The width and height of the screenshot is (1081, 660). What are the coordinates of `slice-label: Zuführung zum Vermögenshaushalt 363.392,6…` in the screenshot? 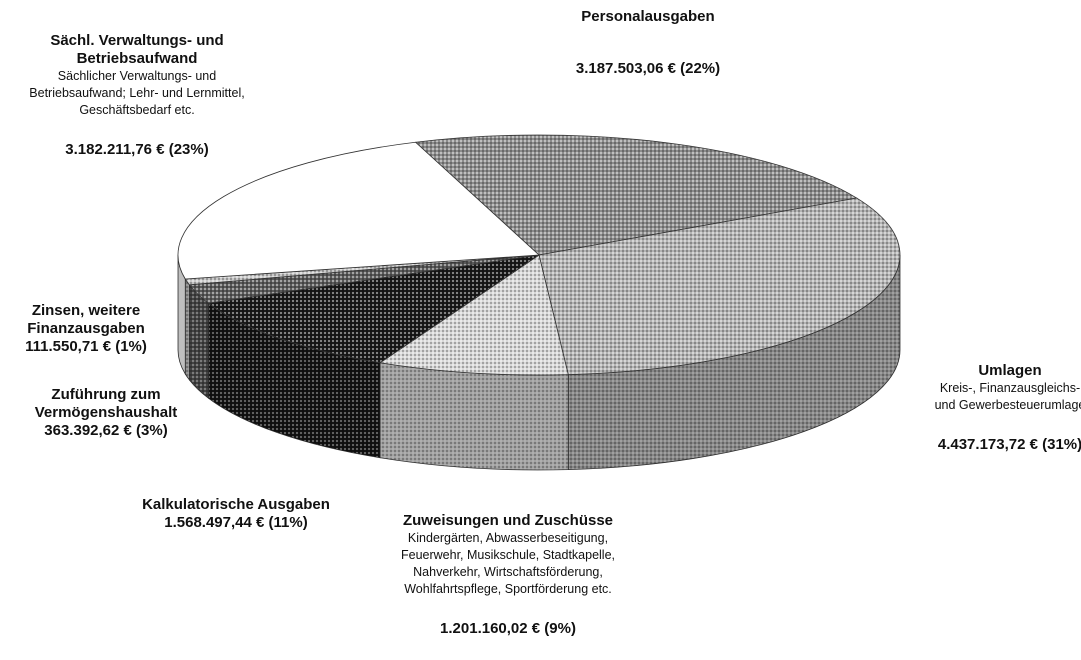 It's located at (106, 413).